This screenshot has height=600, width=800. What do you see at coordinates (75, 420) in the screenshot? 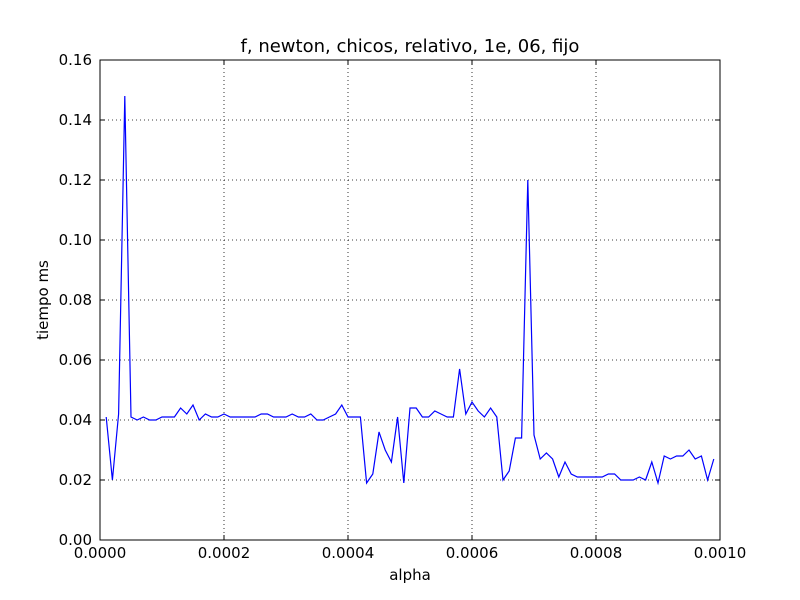
I see `y-tick-label: 0.04` at bounding box center [75, 420].